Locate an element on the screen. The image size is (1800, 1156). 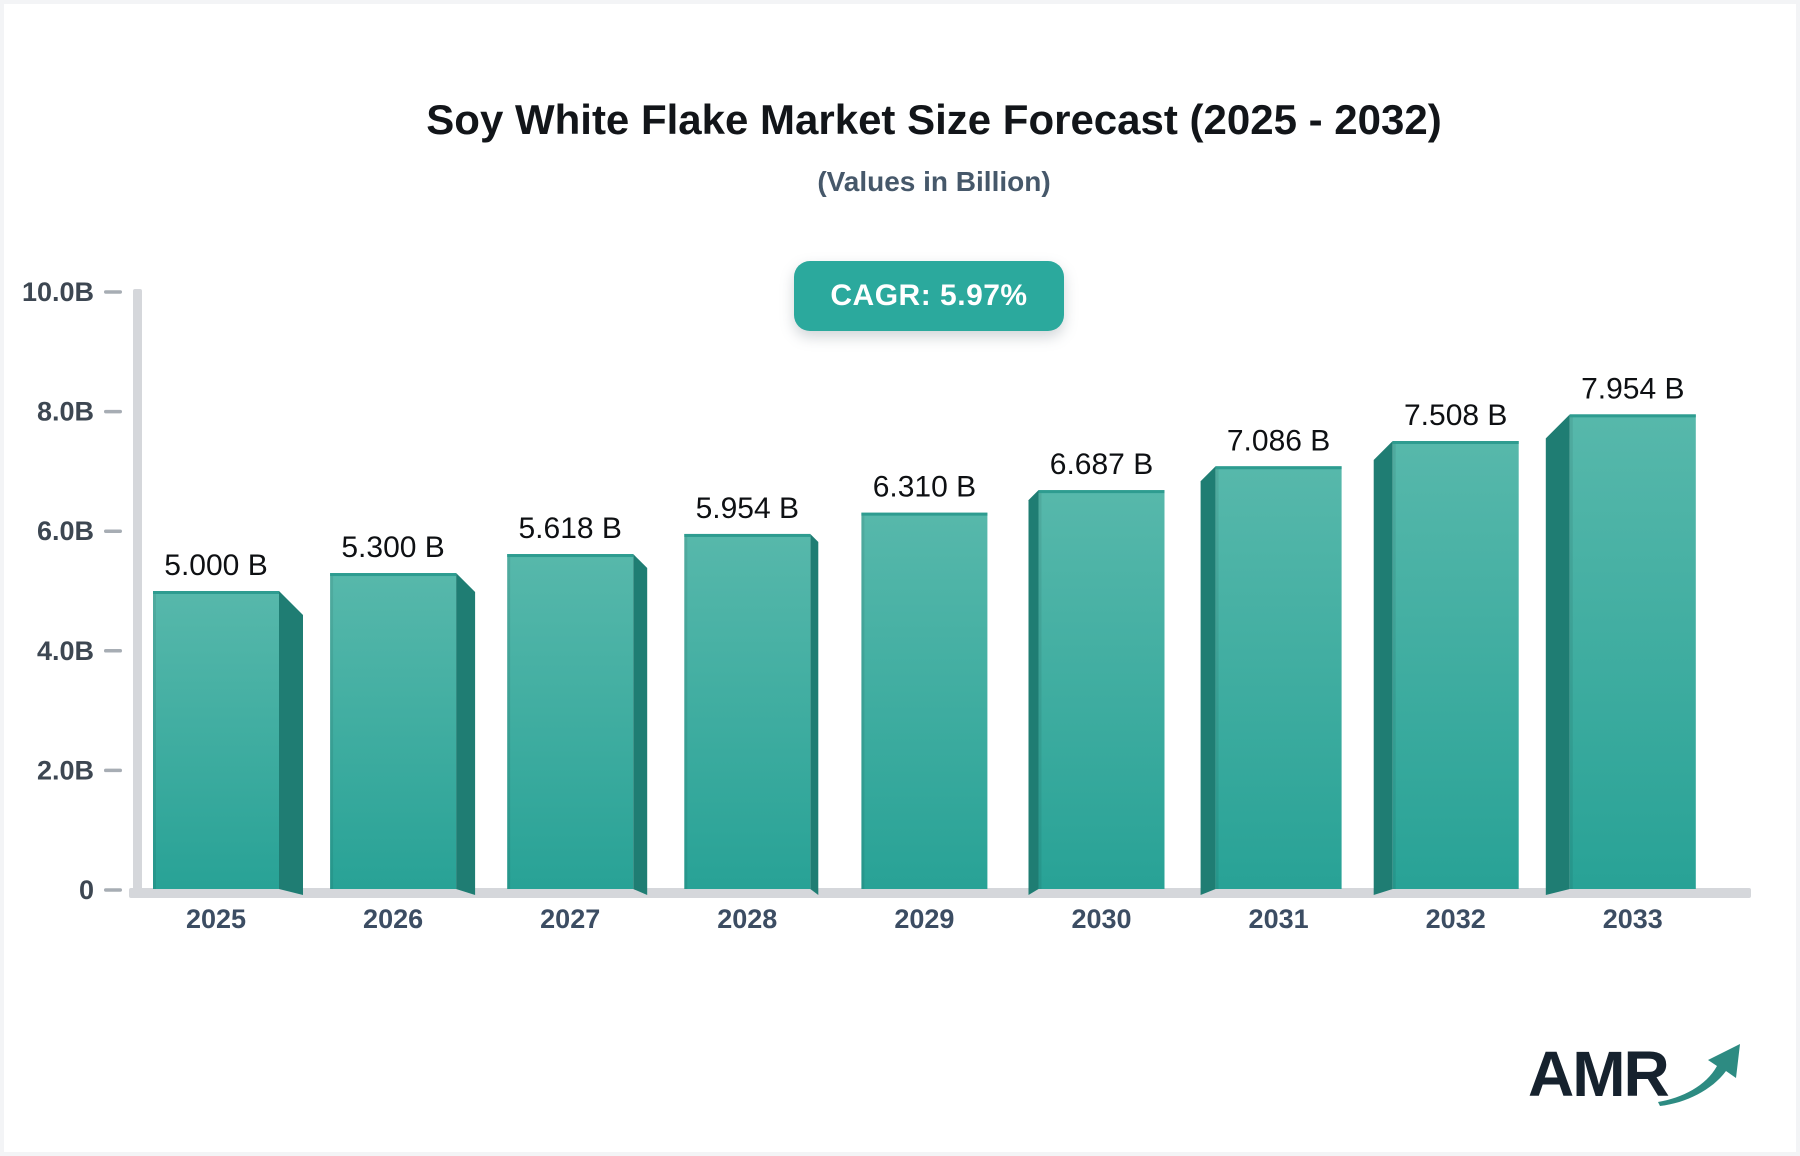
trend-arrow-path is located at coordinates (1698, 1075).